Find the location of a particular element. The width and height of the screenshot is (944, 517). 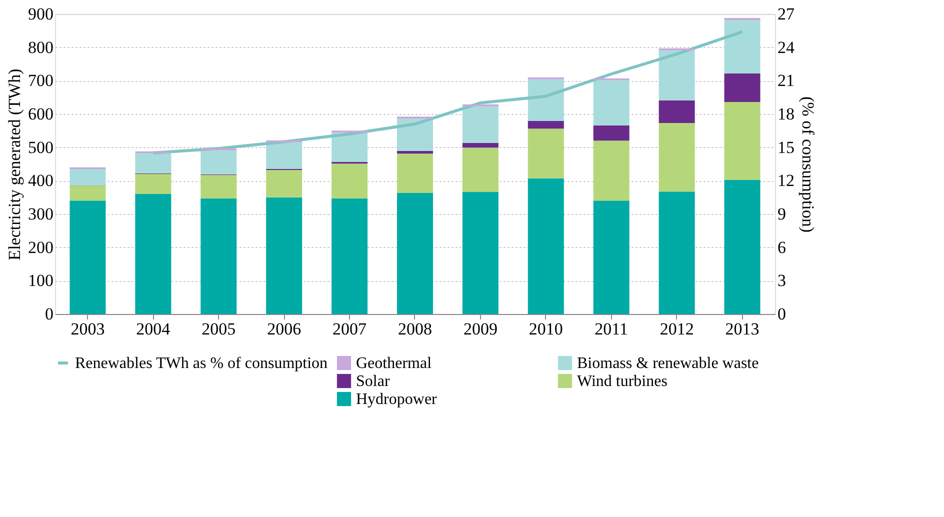

y2-axis-title: (% of consumption) is located at coordinates (808, 164).